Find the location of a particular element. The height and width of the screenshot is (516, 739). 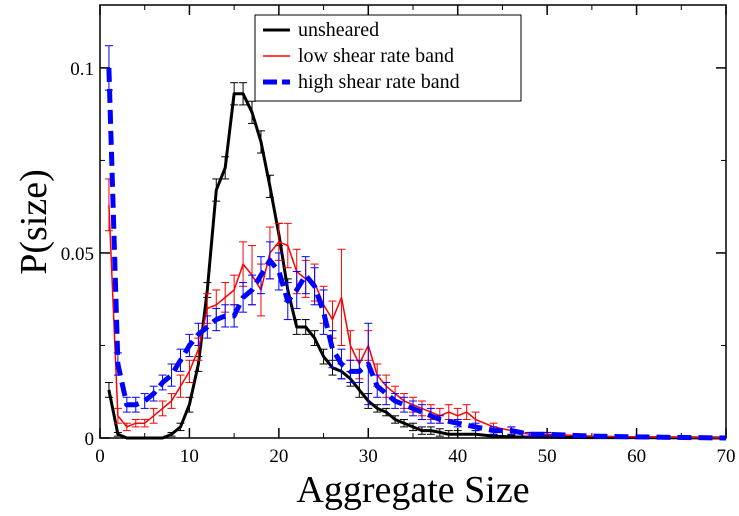

x-axis-label: Aggregate Size is located at coordinates (412, 490).